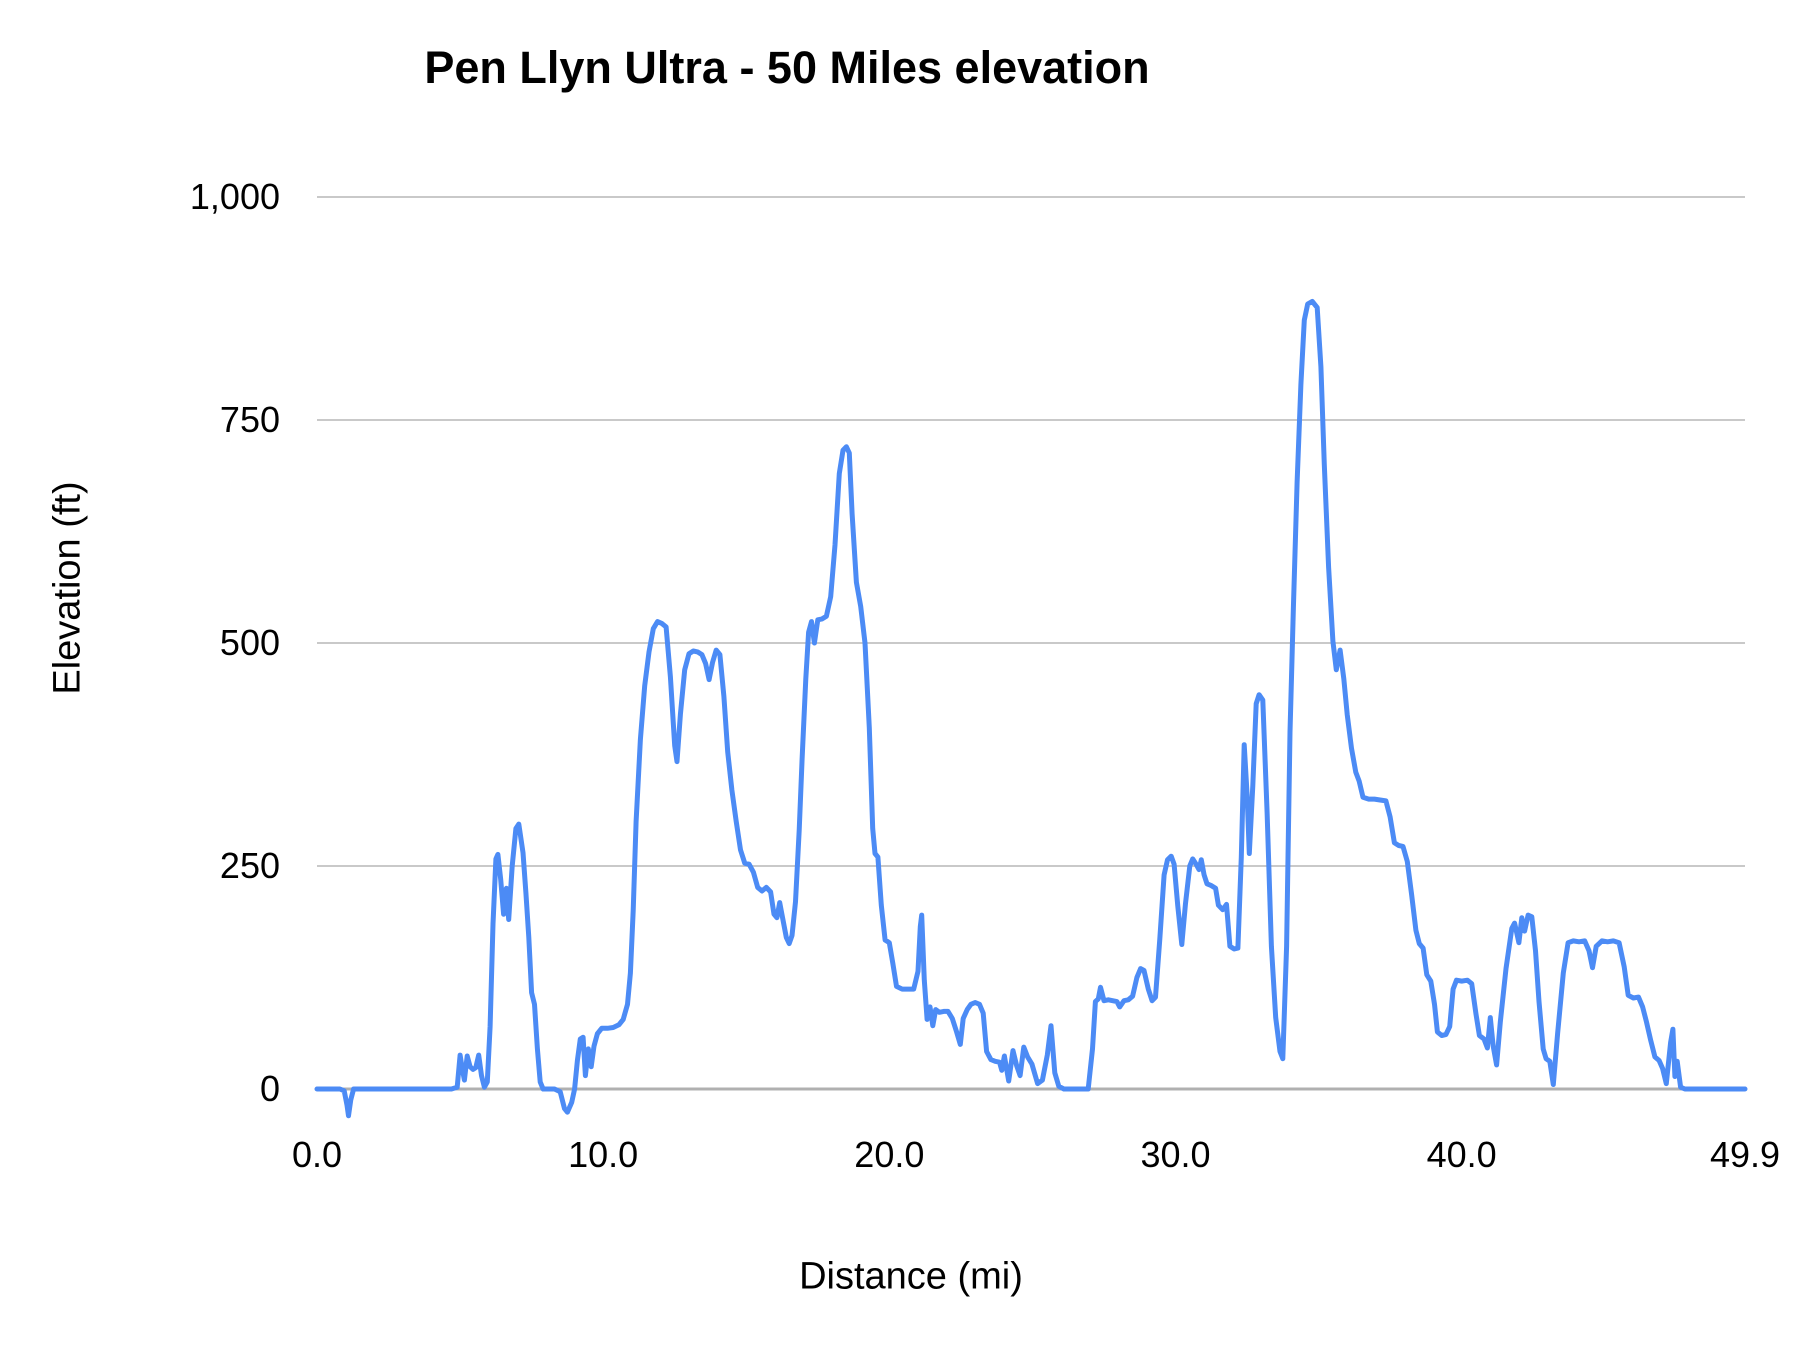  Describe the element at coordinates (250, 419) in the screenshot. I see `y-tick-label: 750` at that location.